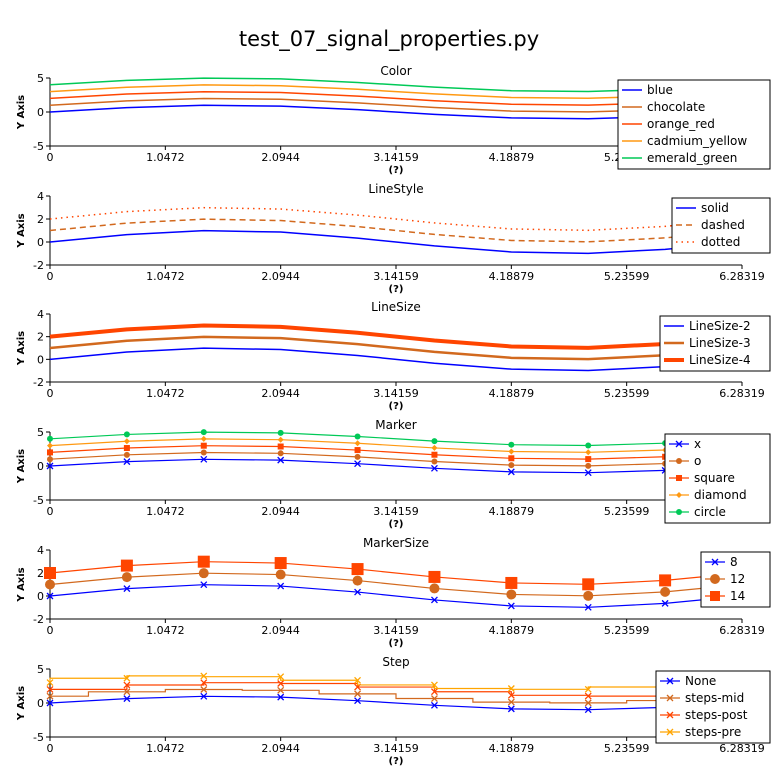 The height and width of the screenshot is (778, 778). What do you see at coordinates (713, 732) in the screenshot?
I see `legend-label: steps-pre` at bounding box center [713, 732].